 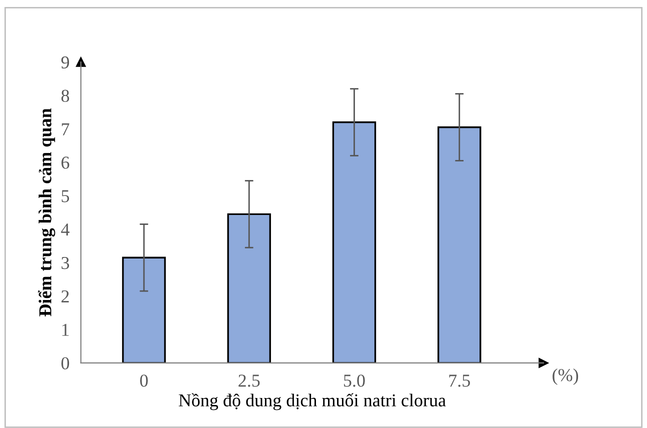 I want to click on y-tick-label: 0, so click(x=65, y=363).